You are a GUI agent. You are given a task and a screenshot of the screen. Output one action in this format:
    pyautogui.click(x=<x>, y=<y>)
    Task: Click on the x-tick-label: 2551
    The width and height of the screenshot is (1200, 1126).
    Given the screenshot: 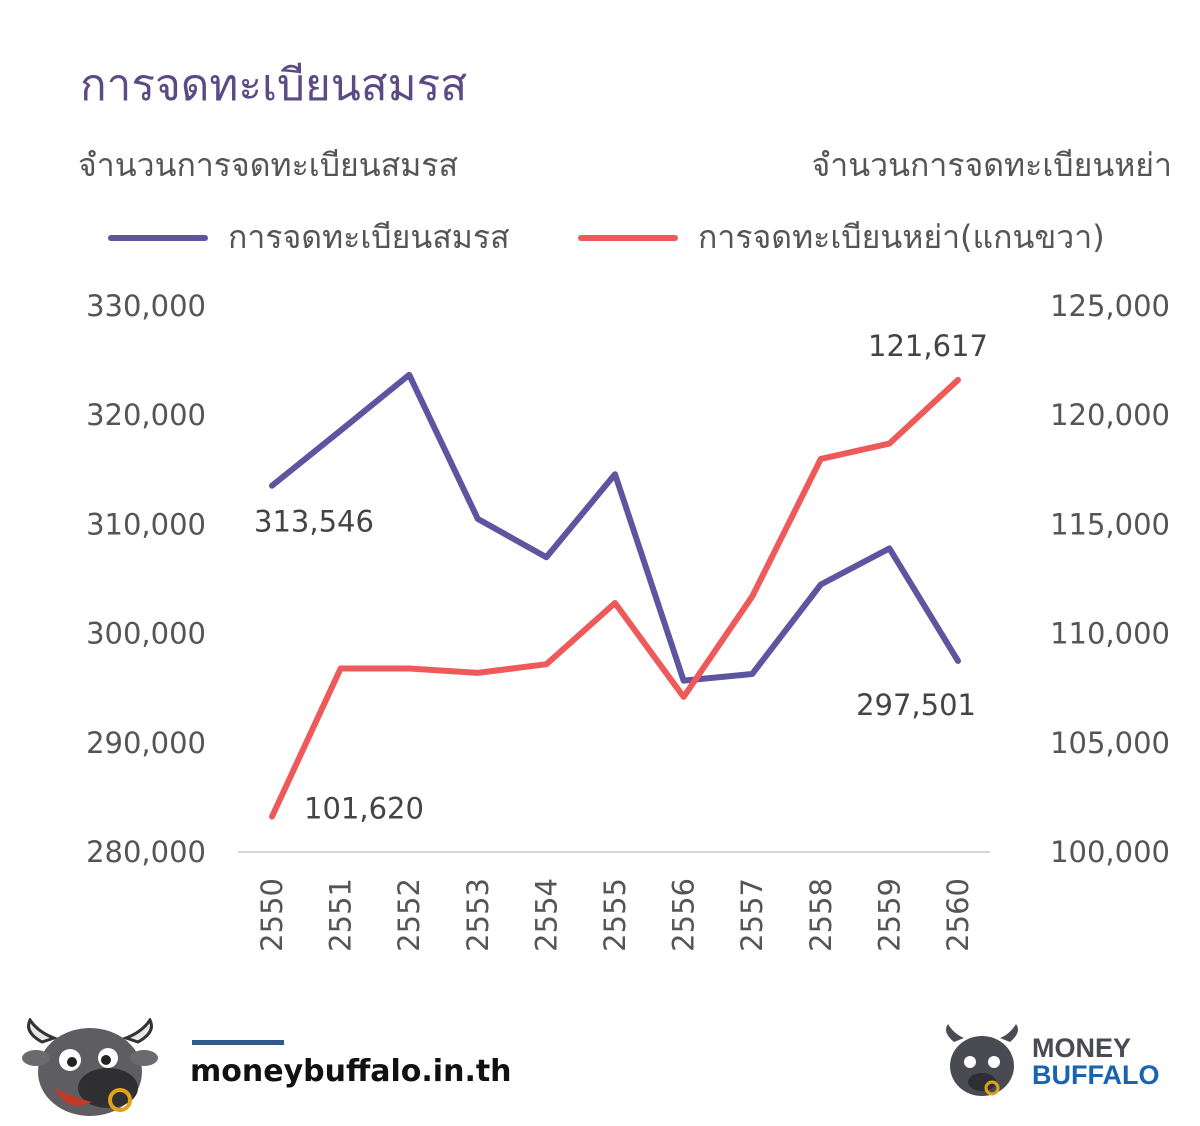 What is the action you would take?
    pyautogui.click(x=341, y=915)
    